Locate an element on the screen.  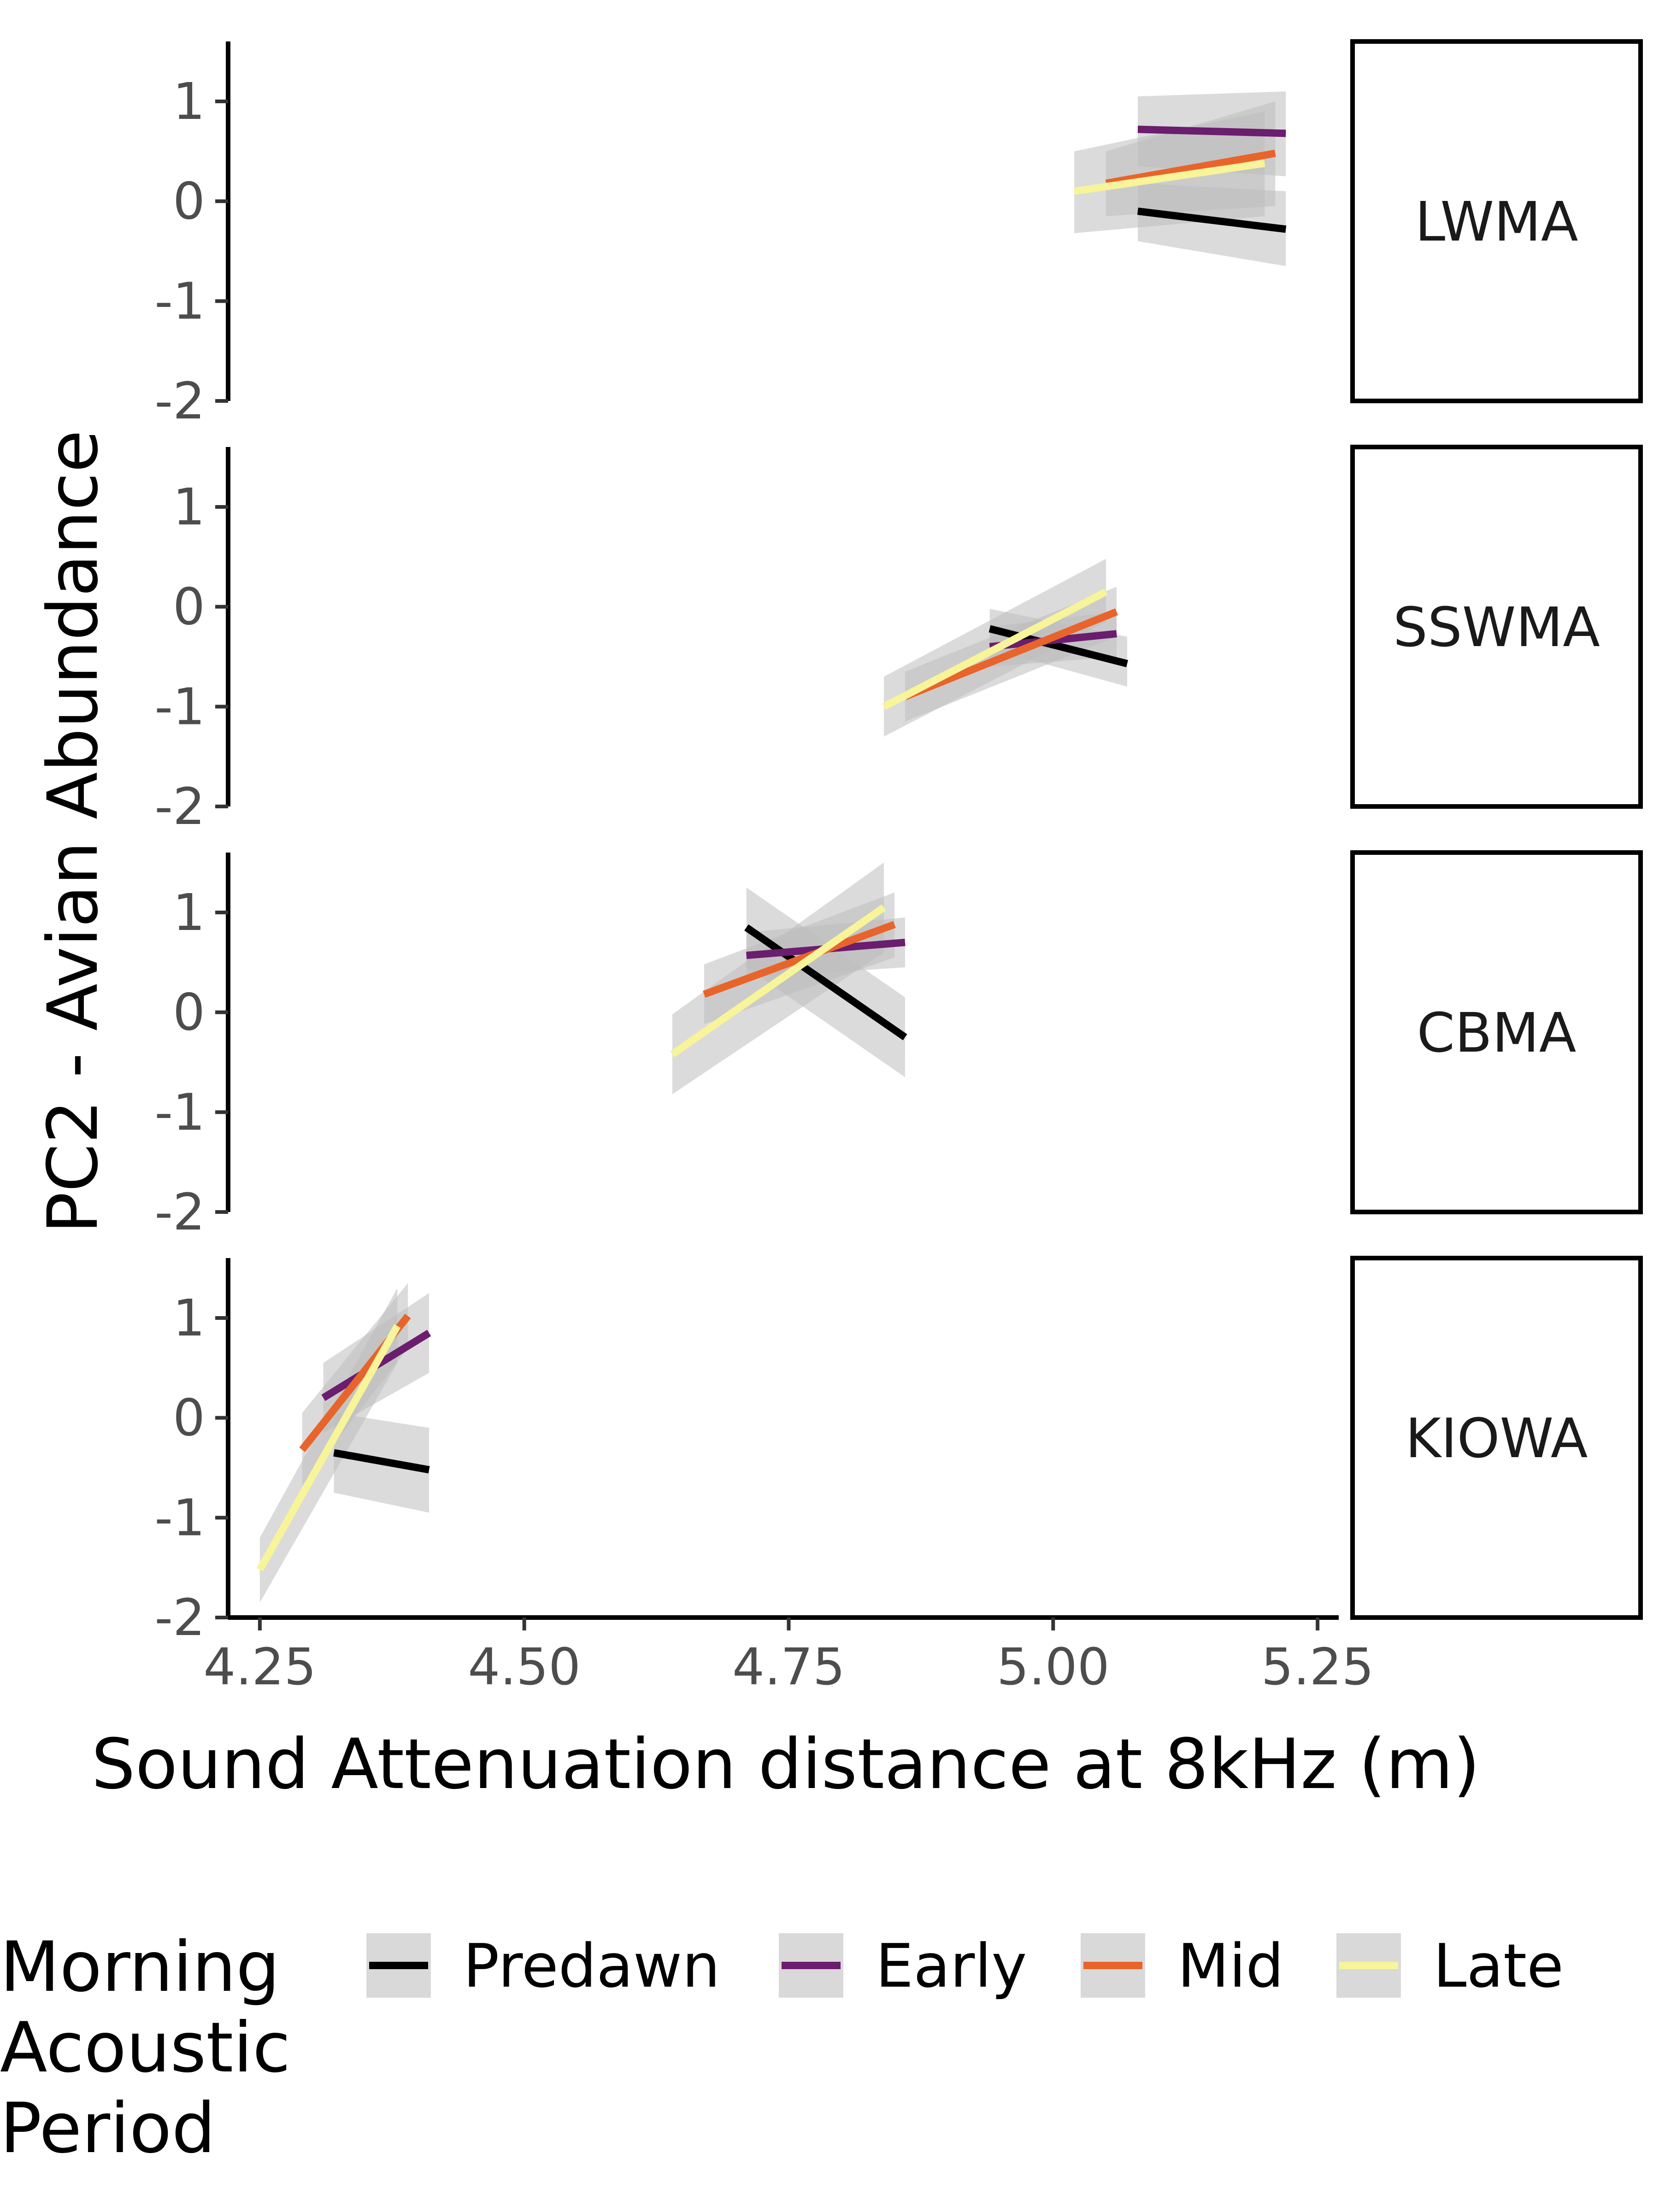
legend-label: Late is located at coordinates (1498, 1966).